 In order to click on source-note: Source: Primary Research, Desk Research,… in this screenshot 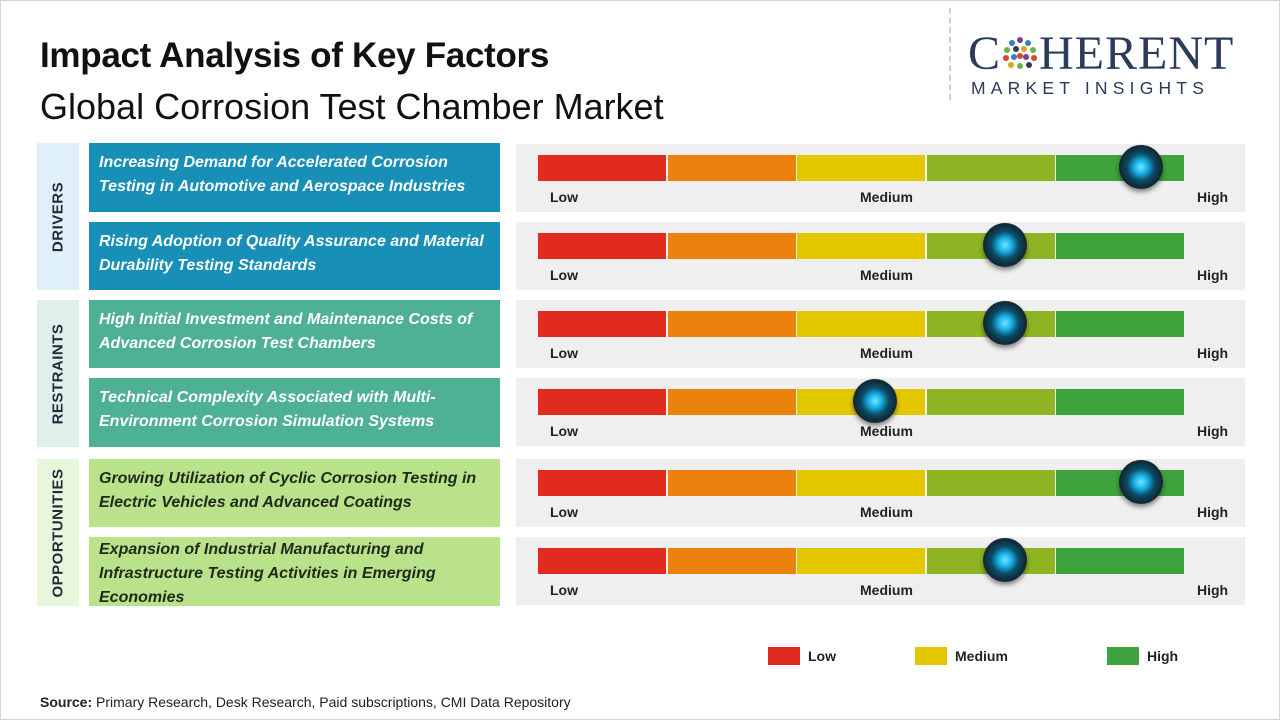, I will do `click(305, 702)`.